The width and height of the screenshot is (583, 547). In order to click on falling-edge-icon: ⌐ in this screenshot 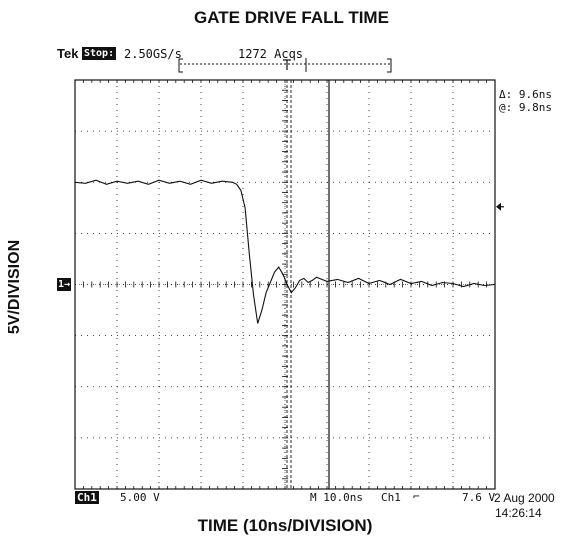, I will do `click(416, 496)`.